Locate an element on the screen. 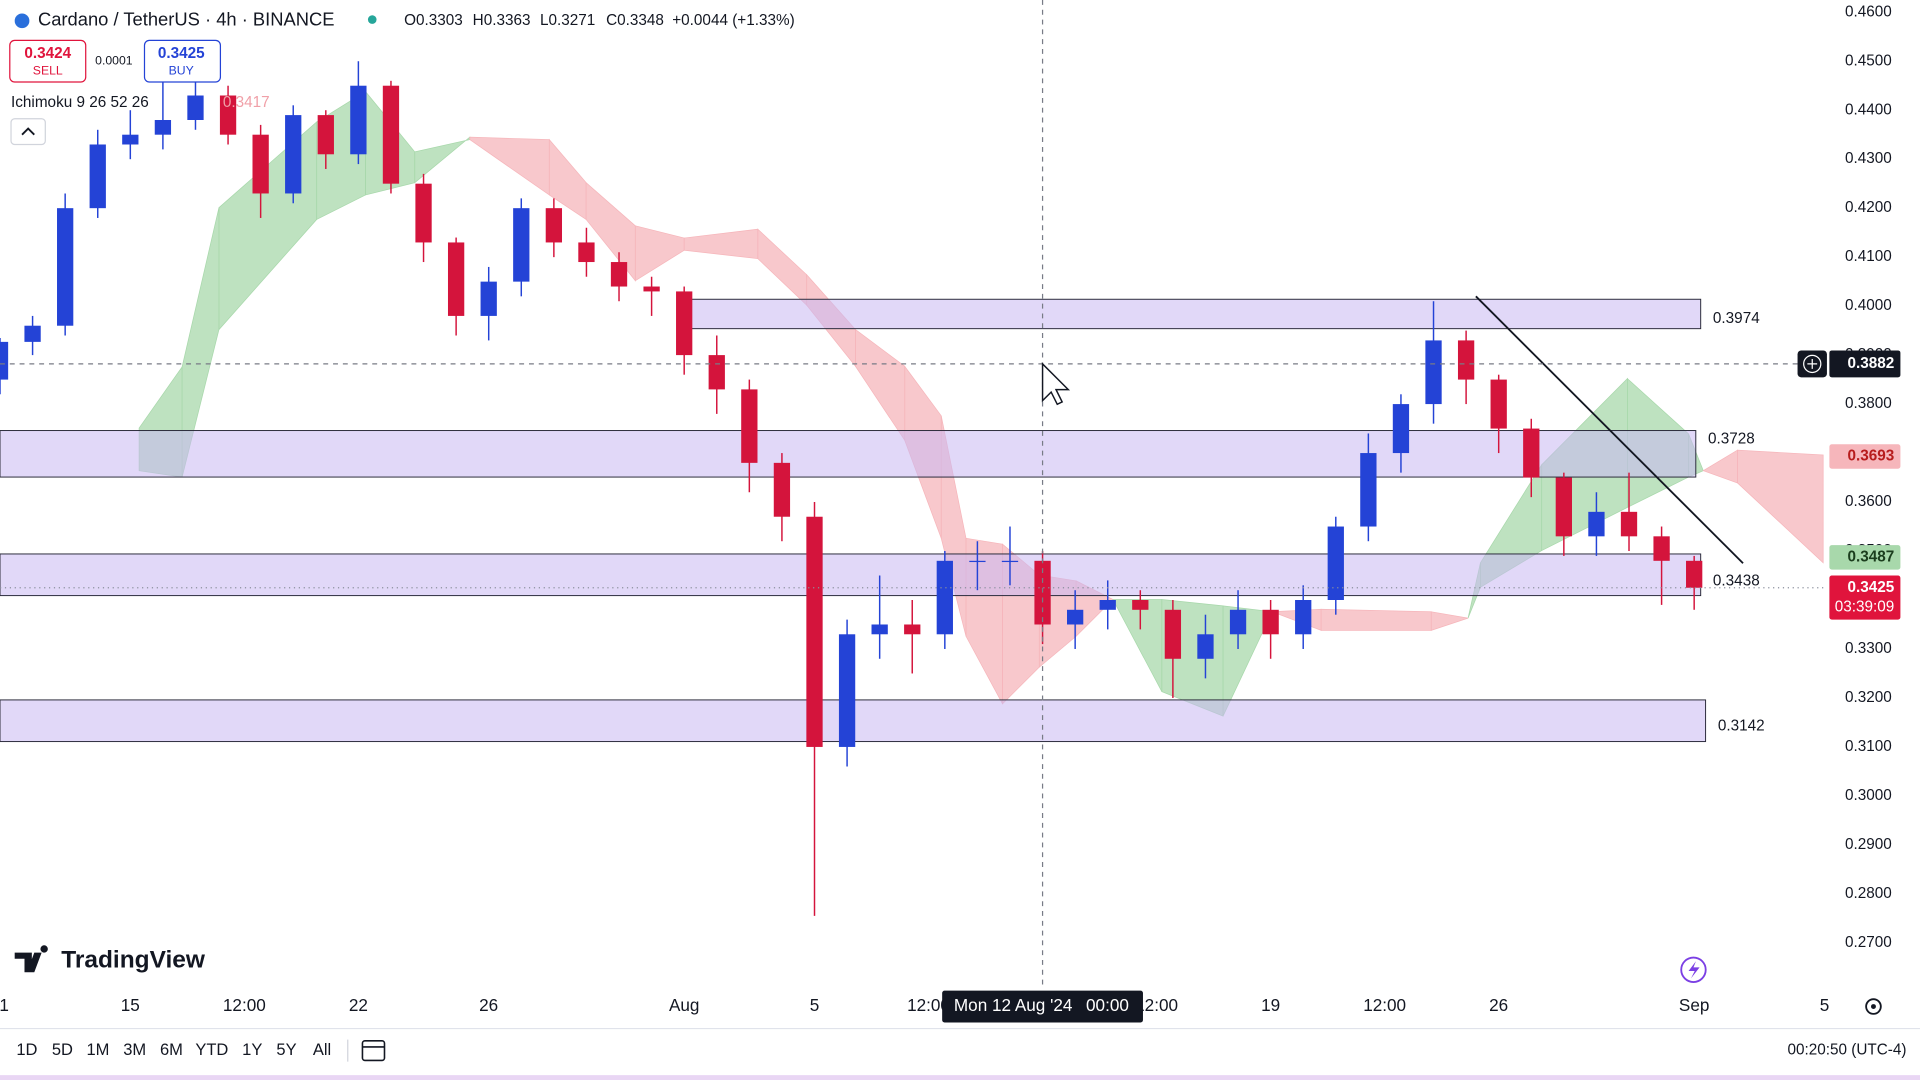 The width and height of the screenshot is (1920, 1080). market-status is located at coordinates (372, 19).